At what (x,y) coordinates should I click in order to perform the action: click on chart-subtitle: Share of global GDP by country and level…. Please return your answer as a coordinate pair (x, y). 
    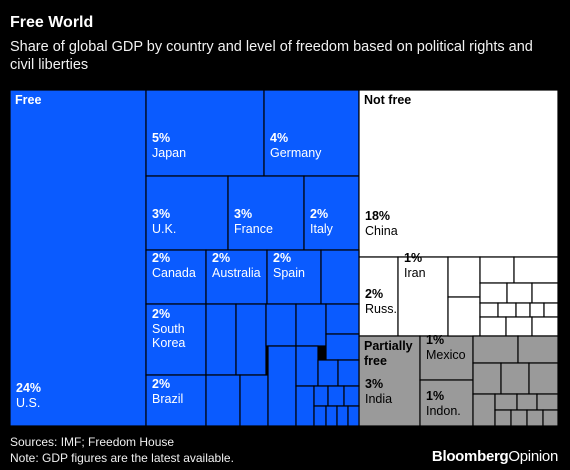
    Looking at the image, I should click on (271, 56).